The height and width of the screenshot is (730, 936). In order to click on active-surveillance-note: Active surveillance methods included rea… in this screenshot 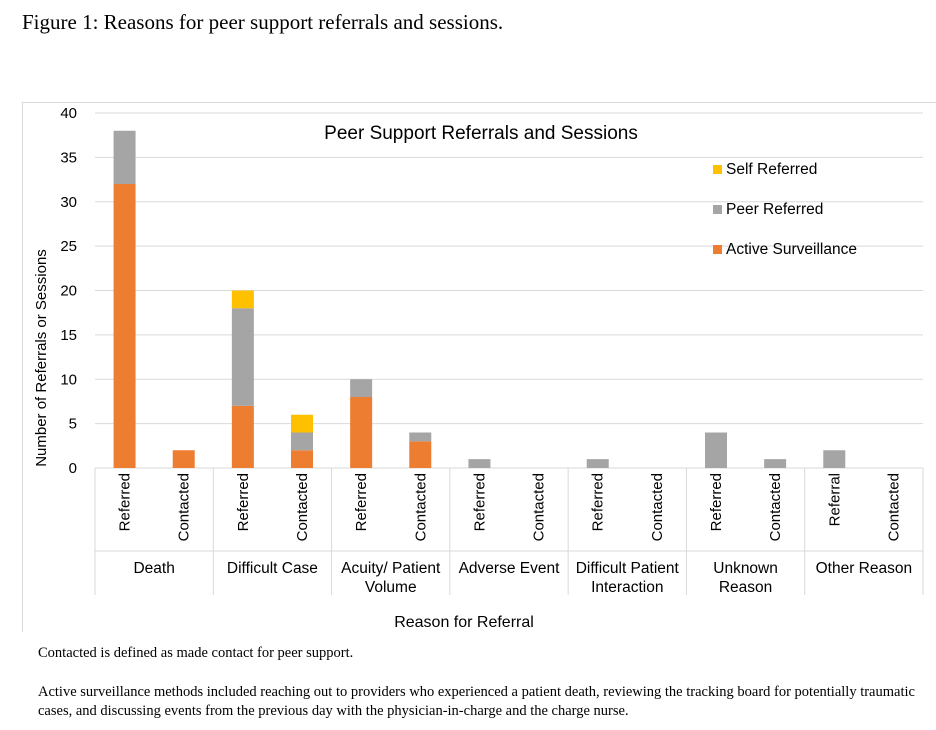, I will do `click(476, 701)`.